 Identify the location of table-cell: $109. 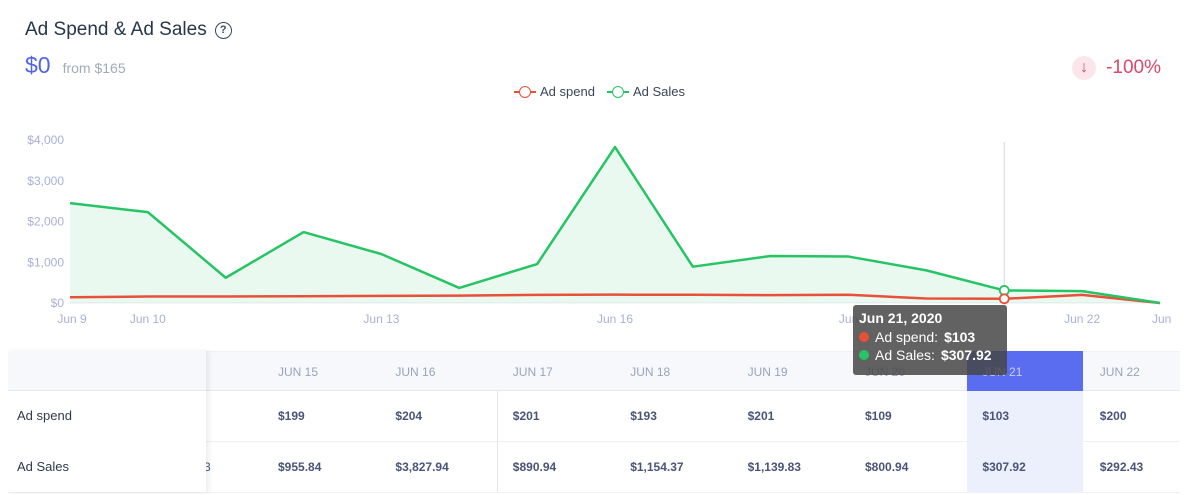
(878, 416).